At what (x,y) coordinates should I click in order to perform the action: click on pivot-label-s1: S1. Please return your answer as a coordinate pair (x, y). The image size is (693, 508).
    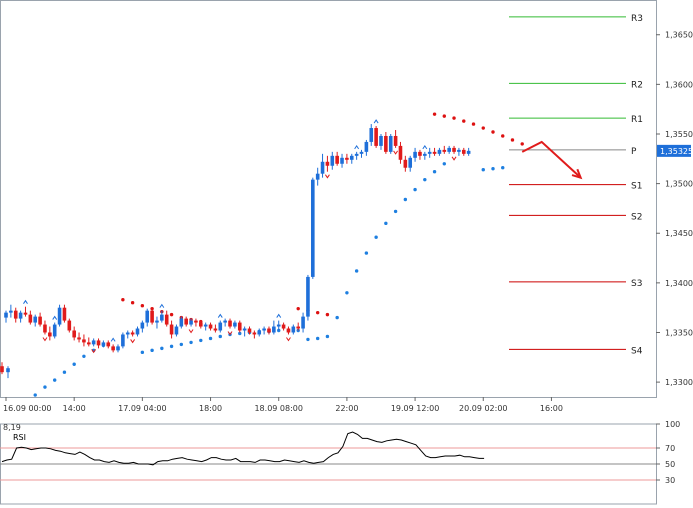
    Looking at the image, I should click on (636, 187).